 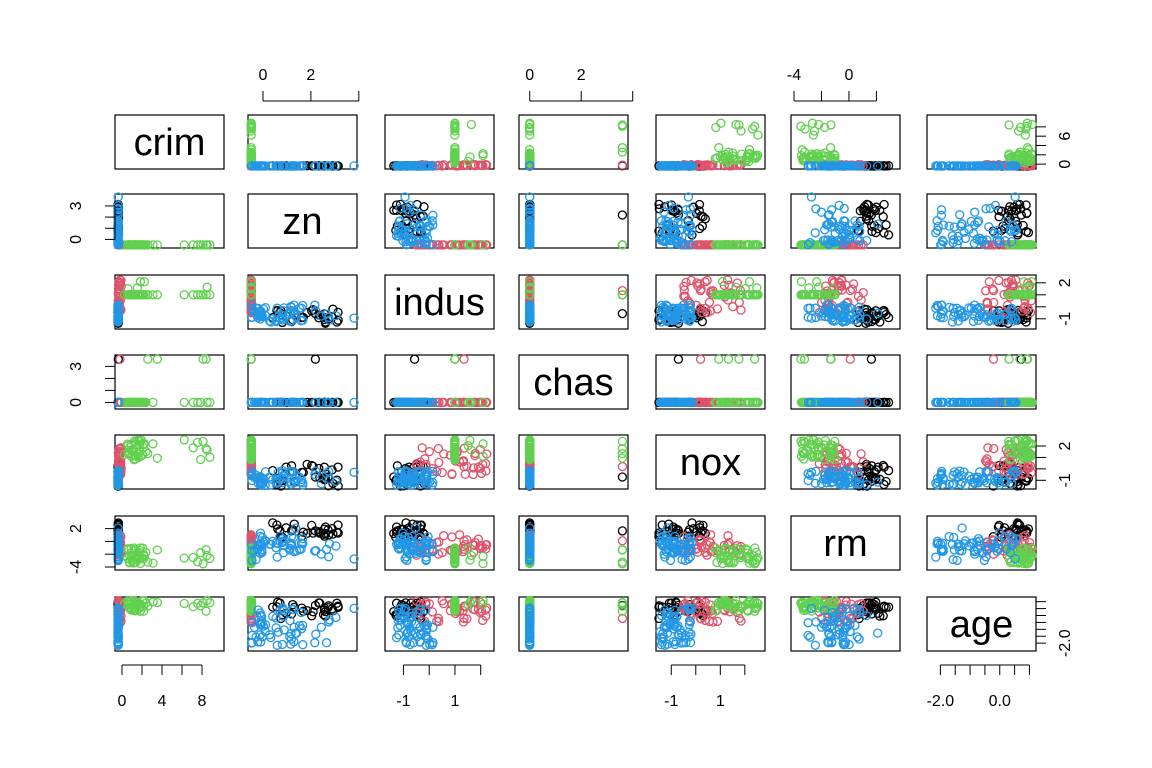 I want to click on panel-indus-vs-age, so click(x=981, y=302).